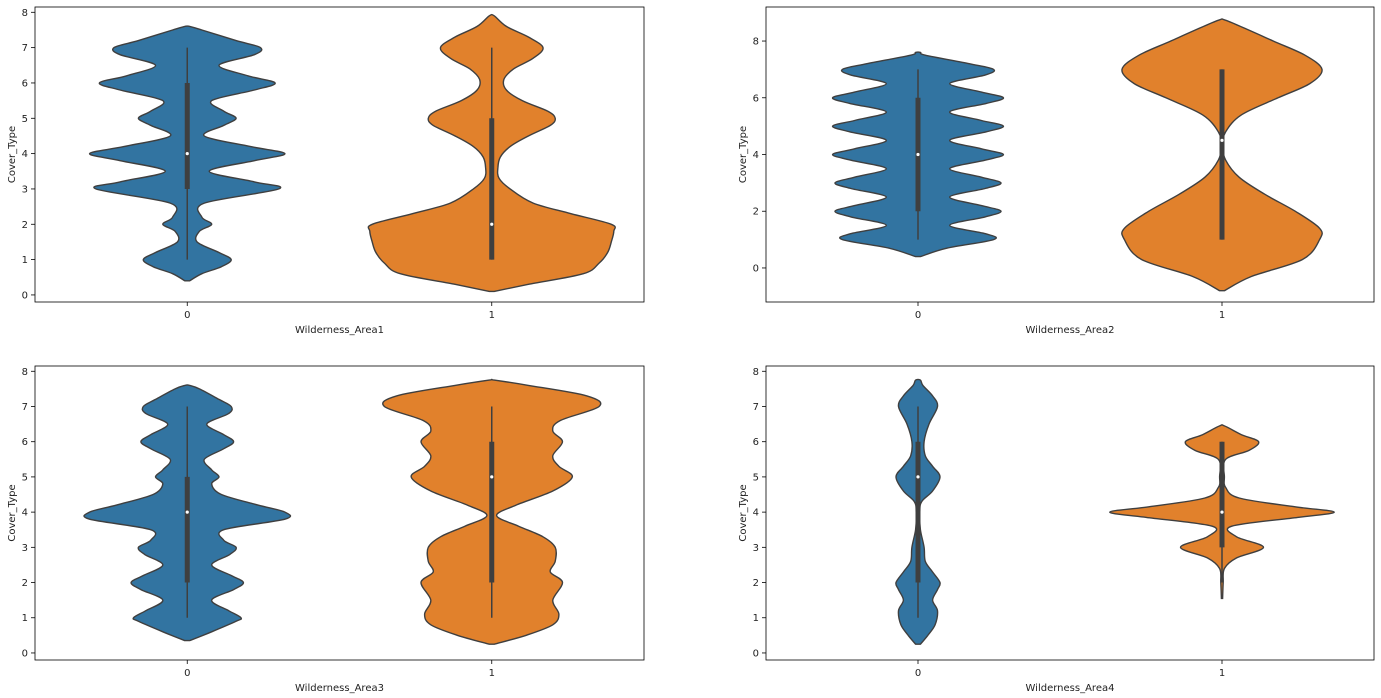 The image size is (1381, 698). I want to click on violins-area3, so click(342, 511).